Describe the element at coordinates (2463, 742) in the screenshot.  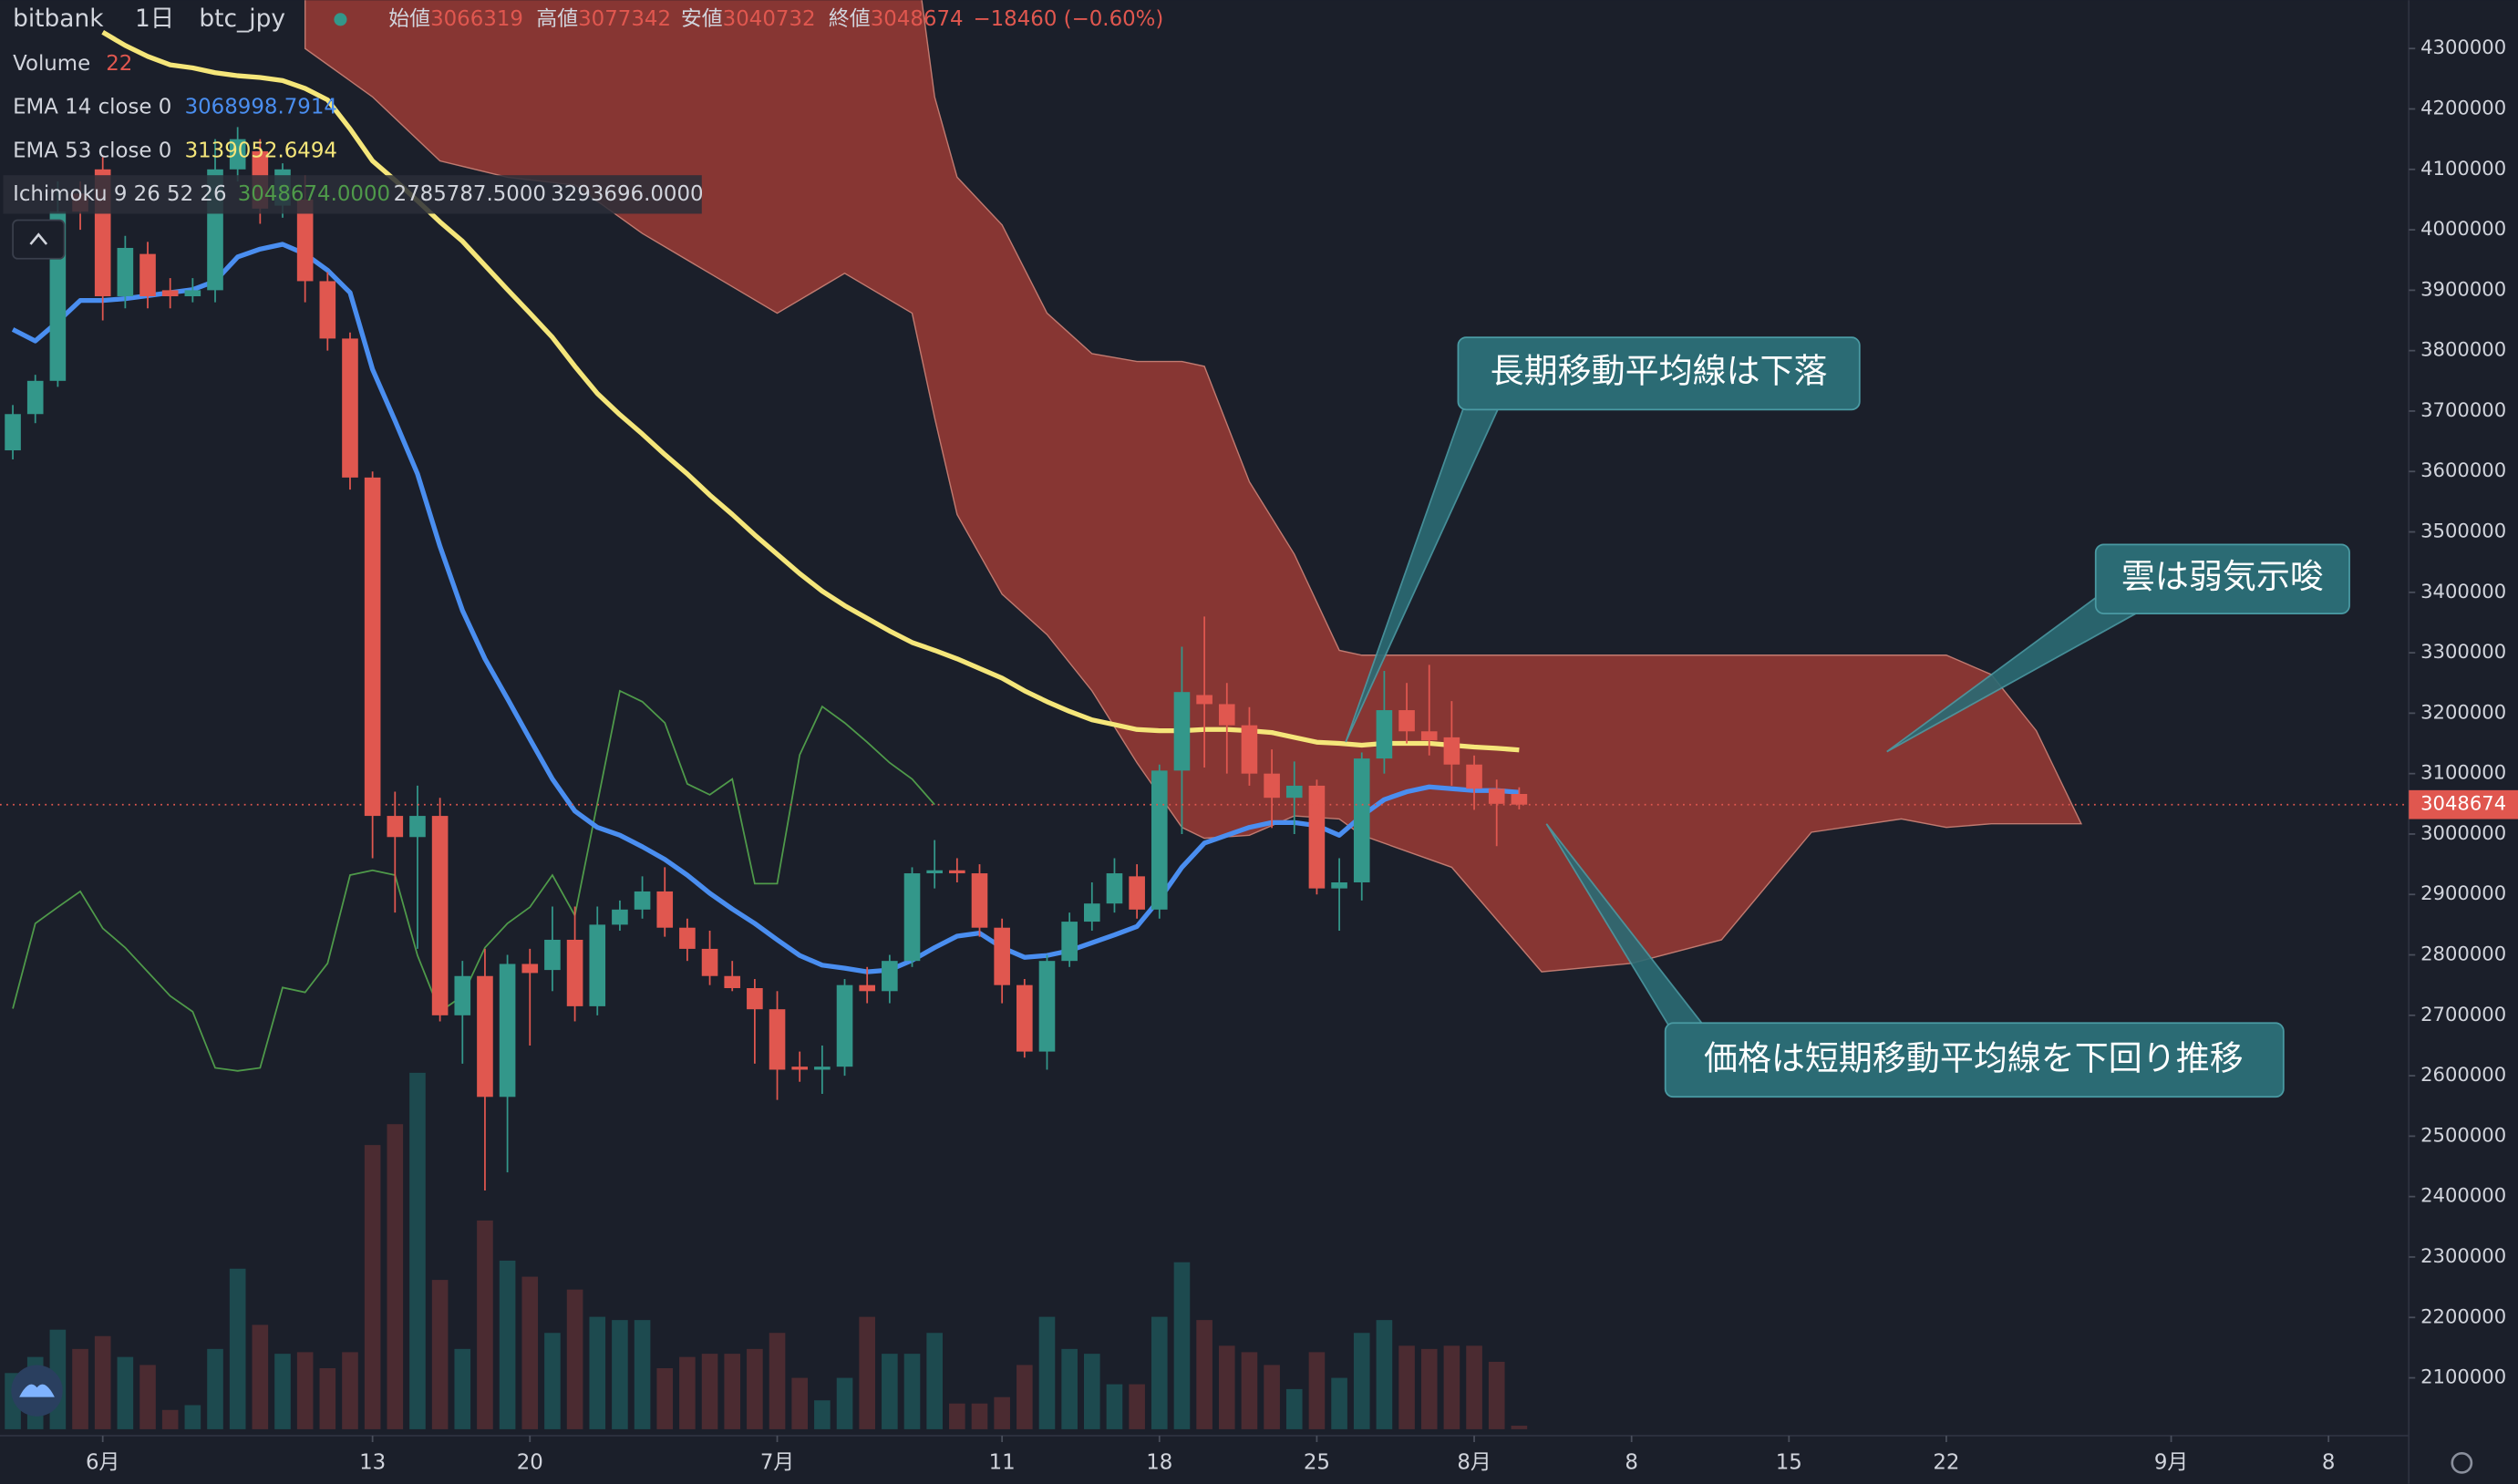
I see `price-axis-bg` at that location.